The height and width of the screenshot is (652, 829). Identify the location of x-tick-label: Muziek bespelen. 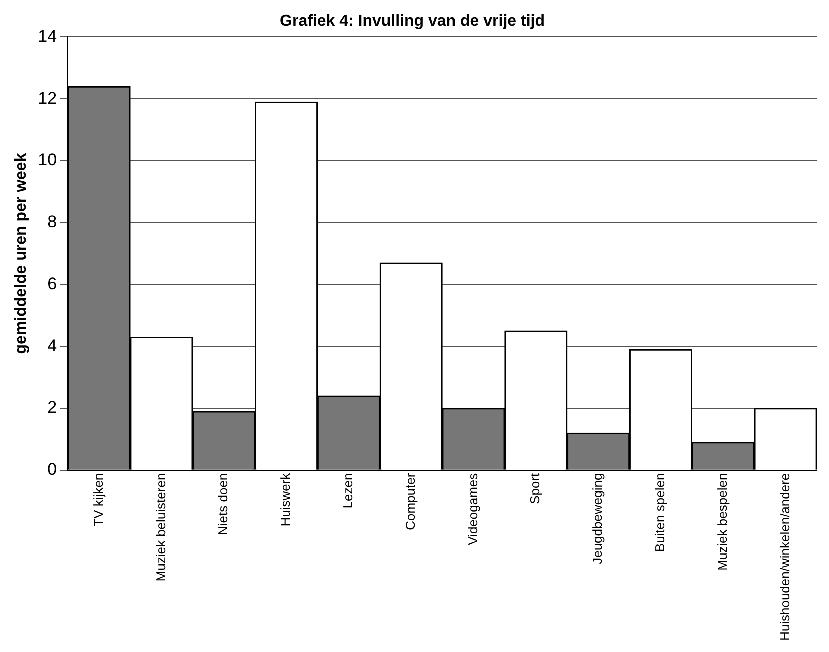
(722, 522).